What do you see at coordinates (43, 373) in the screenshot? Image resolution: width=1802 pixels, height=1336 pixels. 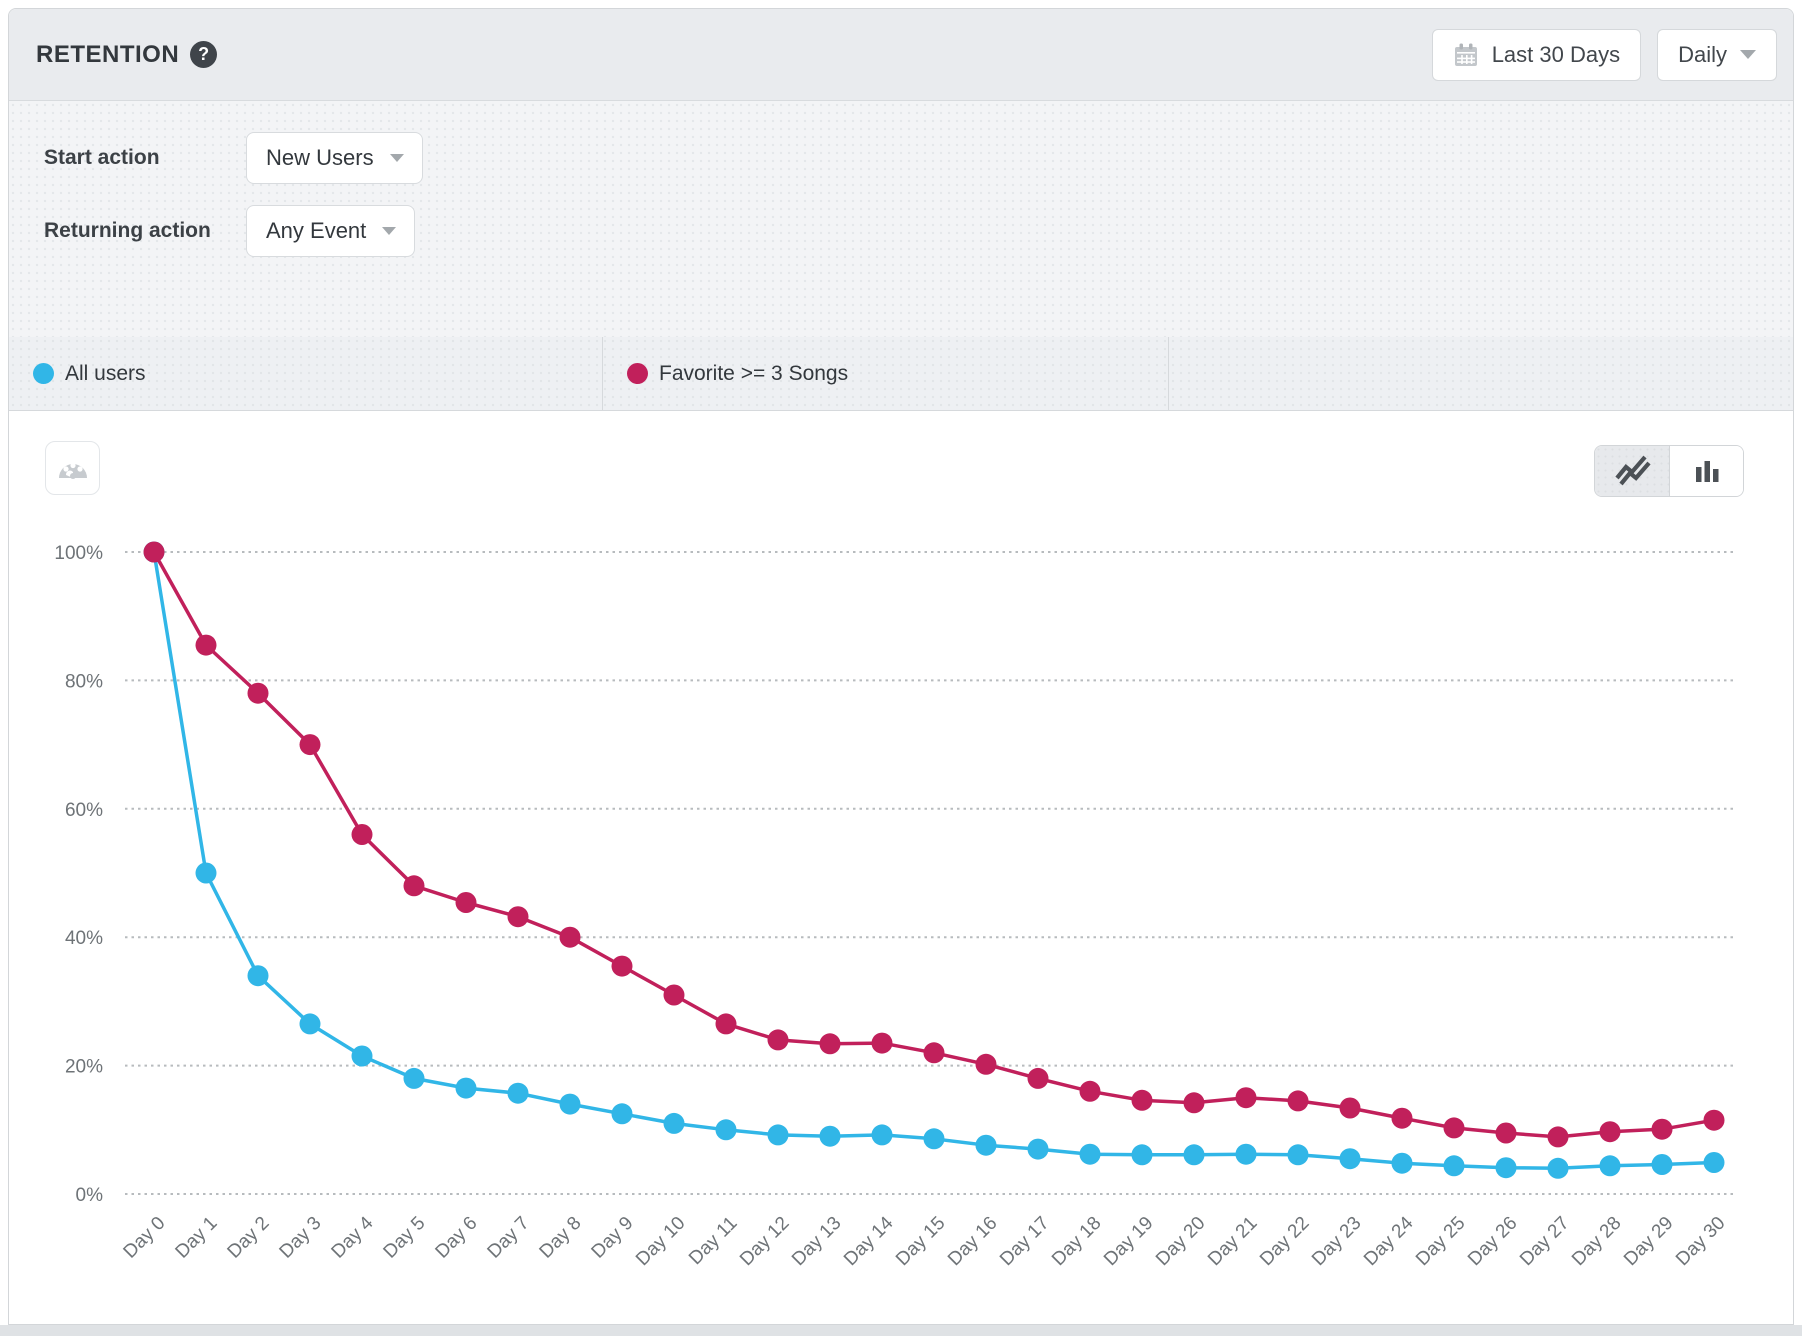 I see `series-color-dot-all-users` at bounding box center [43, 373].